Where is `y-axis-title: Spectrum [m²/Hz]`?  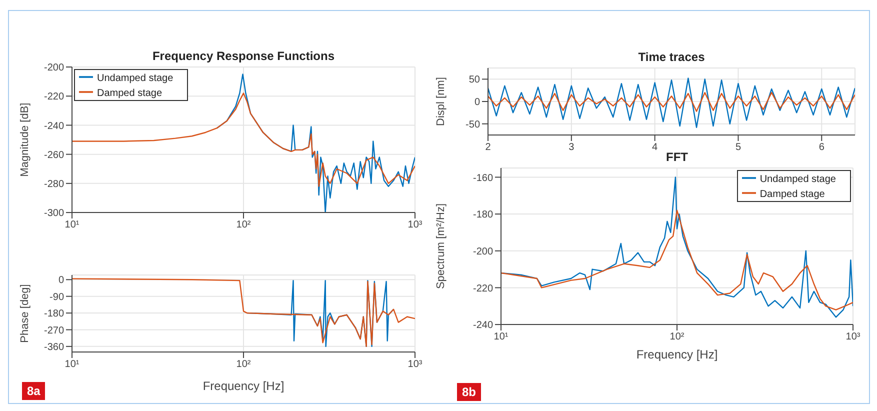
y-axis-title: Spectrum [m²/Hz] is located at coordinates (440, 246).